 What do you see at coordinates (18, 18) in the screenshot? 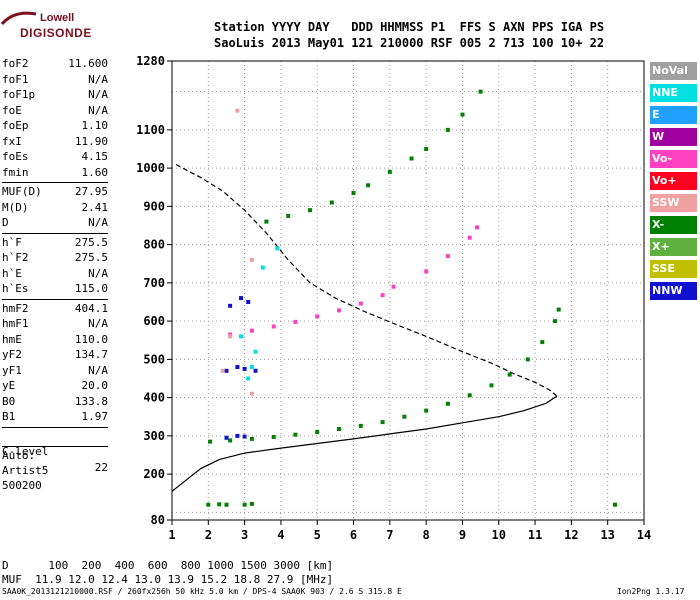
I see `logo-swoosh-icon` at bounding box center [18, 18].